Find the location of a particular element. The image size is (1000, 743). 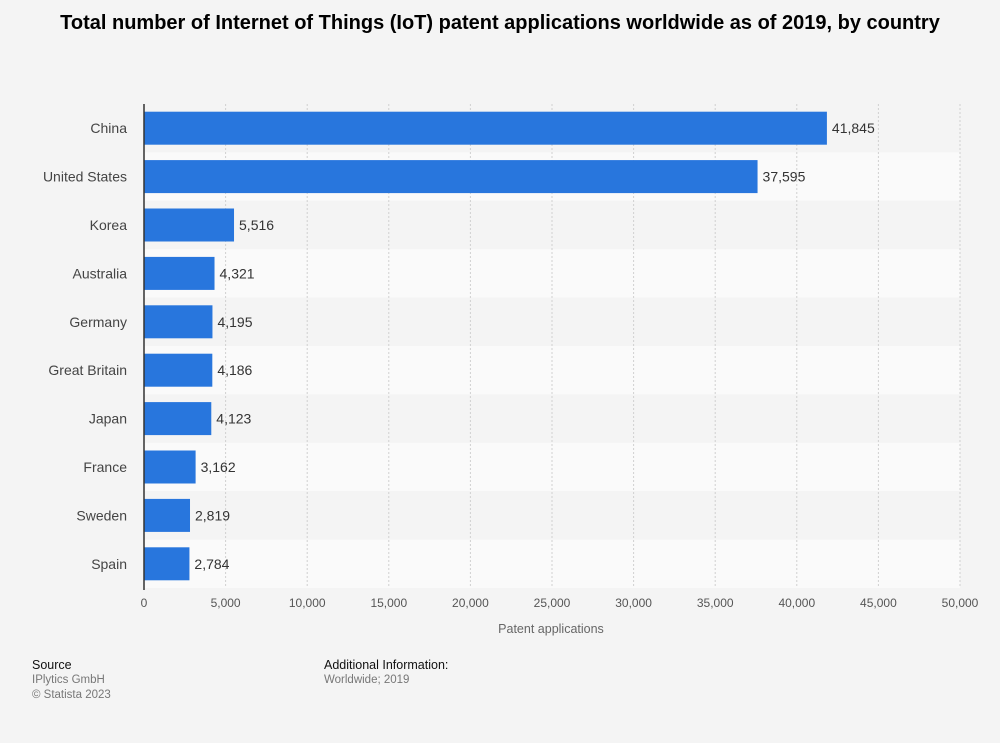

value-label: 5,516 is located at coordinates (256, 225).